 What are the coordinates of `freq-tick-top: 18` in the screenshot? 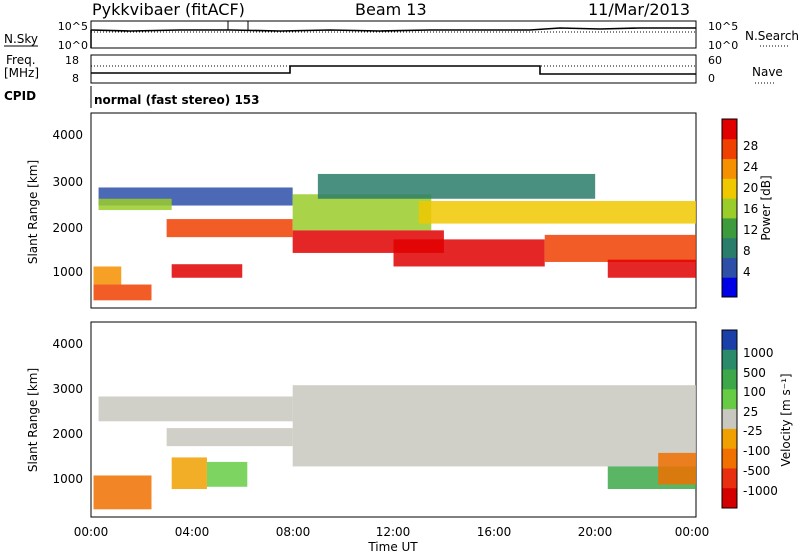 It's located at (72, 60).